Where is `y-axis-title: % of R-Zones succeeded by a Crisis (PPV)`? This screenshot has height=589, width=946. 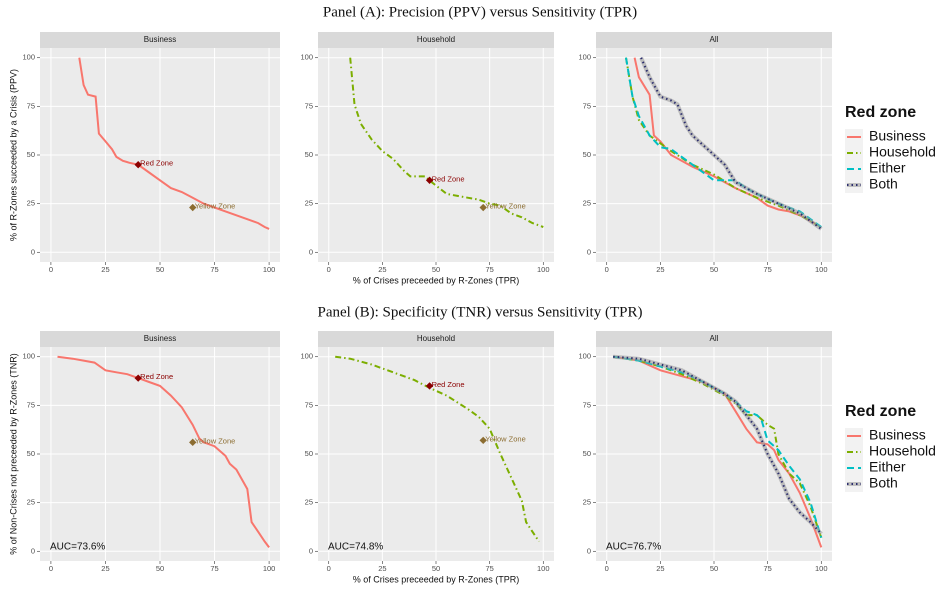 y-axis-title: % of R-Zones succeeded by a Crisis (PPV) is located at coordinates (13, 155).